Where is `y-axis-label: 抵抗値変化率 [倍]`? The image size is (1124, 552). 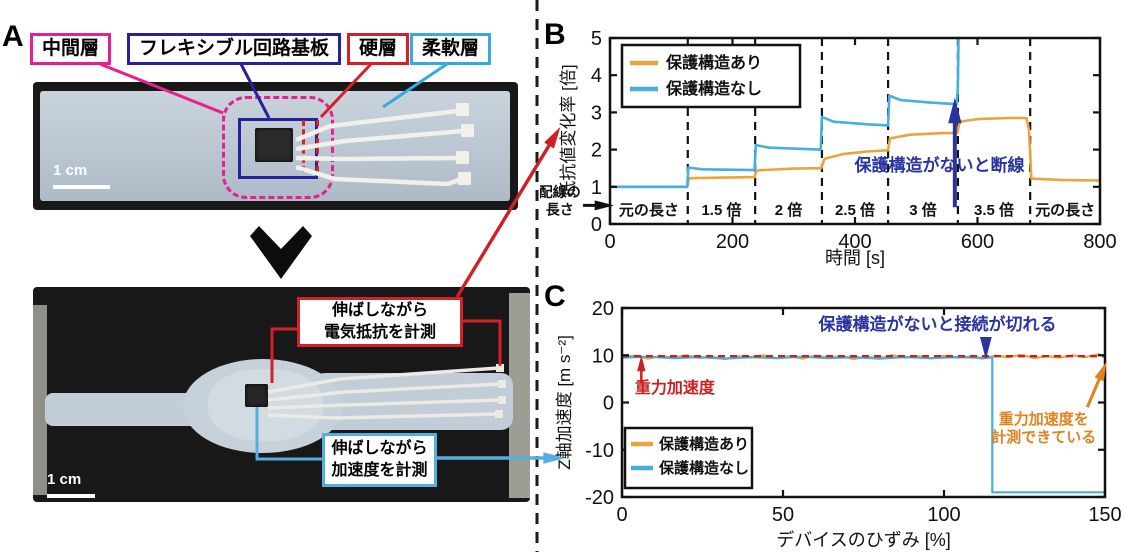 y-axis-label: 抵抗値変化率 [倍] is located at coordinates (568, 130).